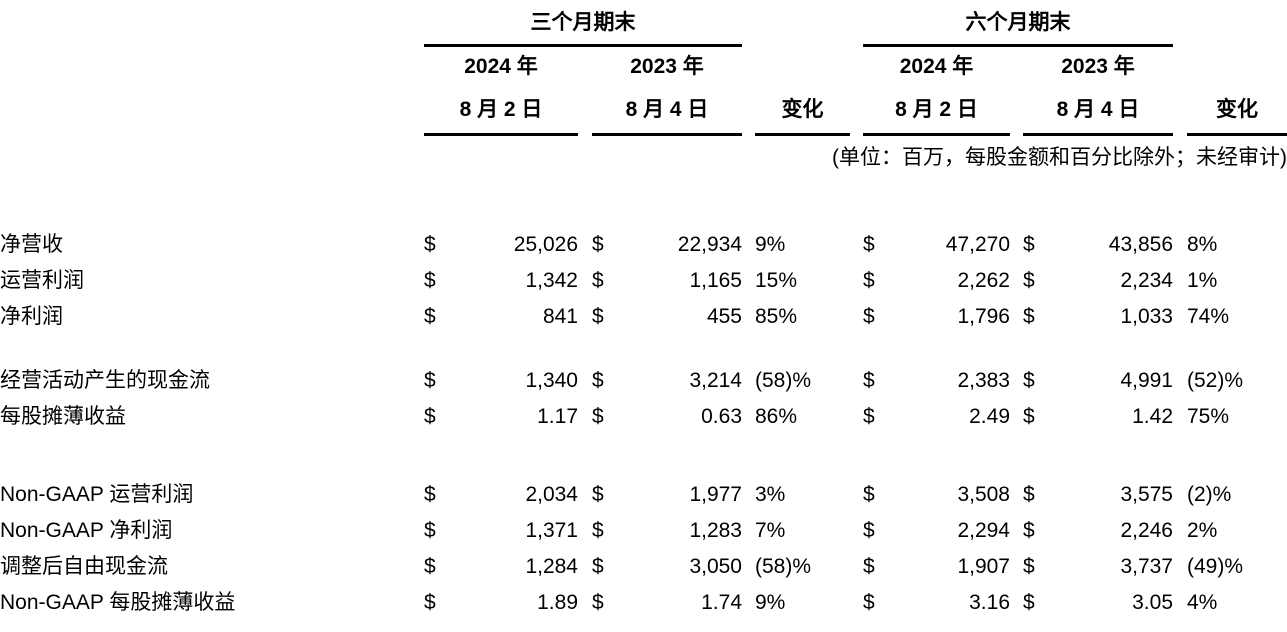 Image resolution: width=1287 pixels, height=632 pixels. Describe the element at coordinates (1209, 494) in the screenshot. I see `sm-change-value: (2)%` at that location.